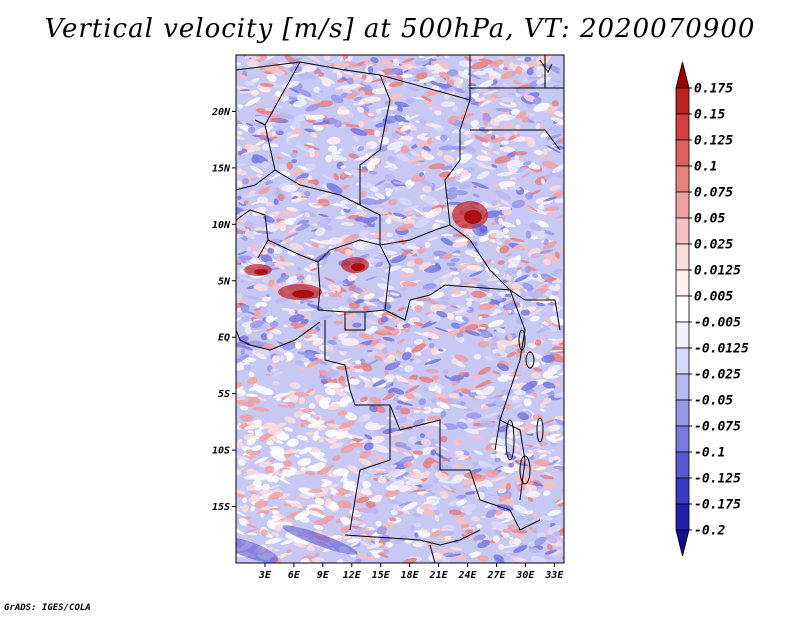 The width and height of the screenshot is (800, 618). Describe the element at coordinates (713, 297) in the screenshot. I see `colorbar-label: 0.005` at that location.